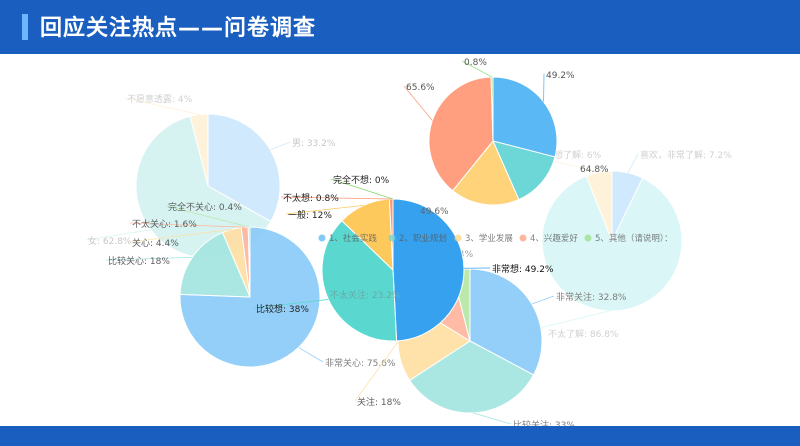  I want to click on left-bottom-label-4: 完全不关心: 0.4%, so click(205, 207).